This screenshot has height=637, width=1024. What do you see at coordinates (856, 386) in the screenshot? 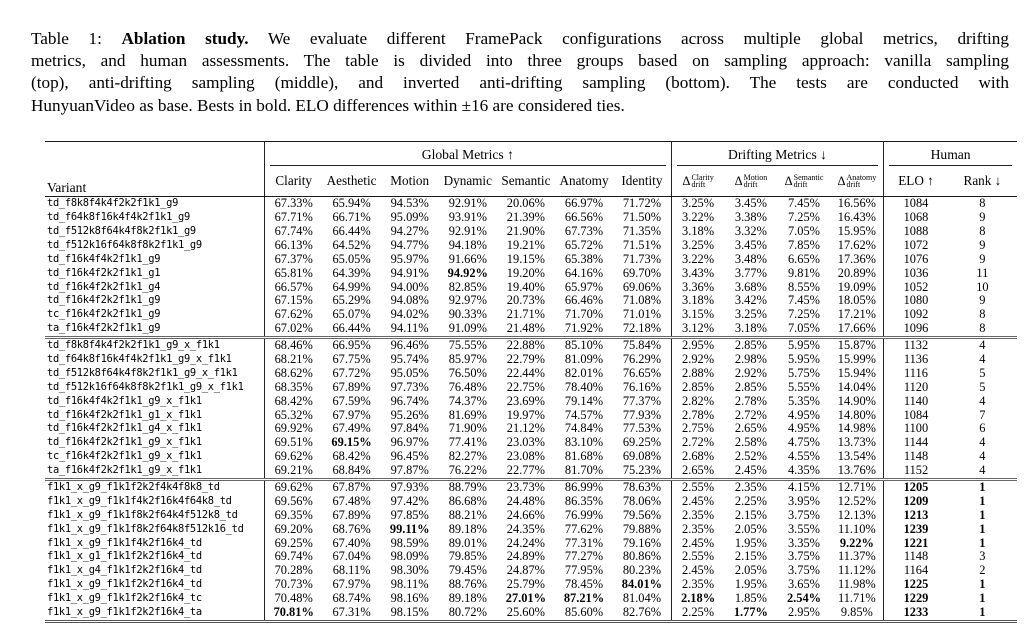
I see `cell-delta-anatomy: 14.04%` at bounding box center [856, 386].